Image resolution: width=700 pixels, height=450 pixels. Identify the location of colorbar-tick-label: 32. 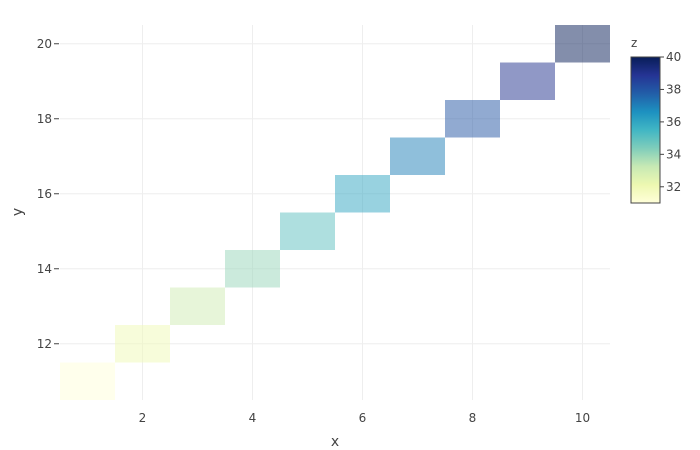
(673, 187).